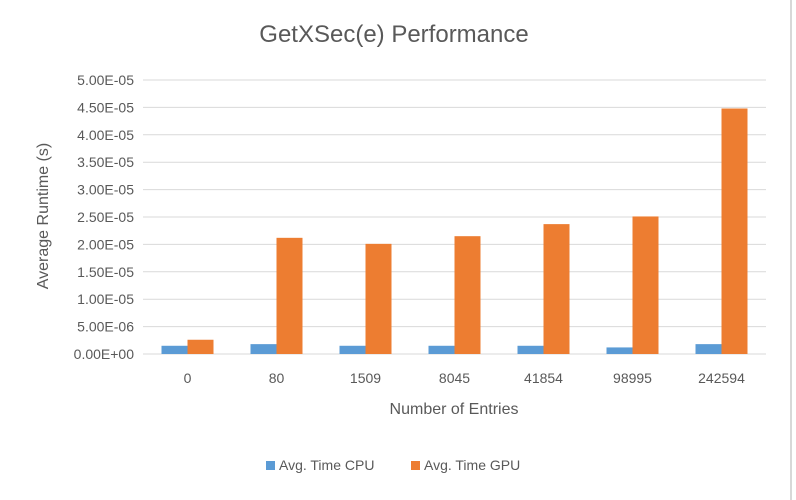  I want to click on chart-title: GetXSec(e) Performance, so click(393, 34).